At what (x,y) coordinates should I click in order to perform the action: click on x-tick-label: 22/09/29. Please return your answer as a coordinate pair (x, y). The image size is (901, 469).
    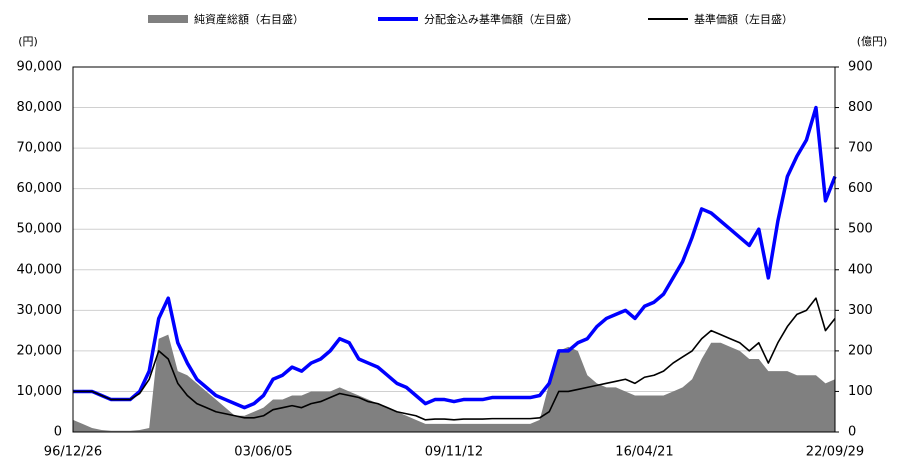
    Looking at the image, I should click on (835, 452).